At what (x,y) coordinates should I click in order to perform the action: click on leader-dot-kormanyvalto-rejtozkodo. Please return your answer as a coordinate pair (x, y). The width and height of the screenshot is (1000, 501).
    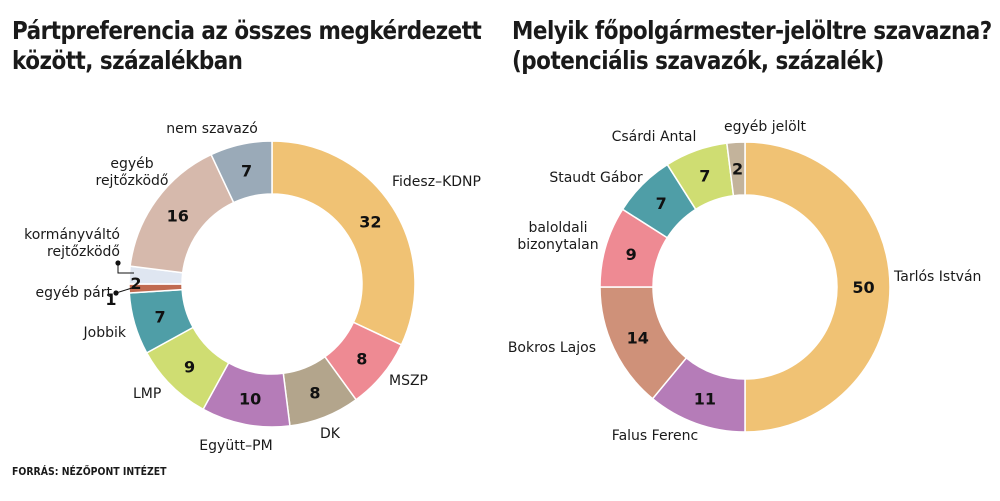
    Looking at the image, I should click on (118, 263).